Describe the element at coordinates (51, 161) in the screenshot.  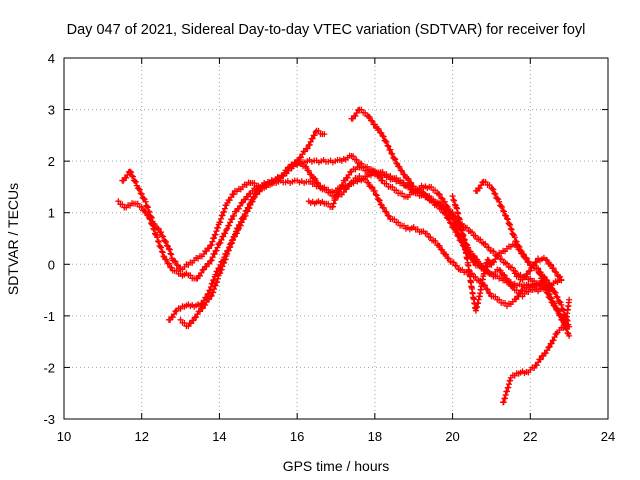
I see `y-tick-label: 2` at that location.